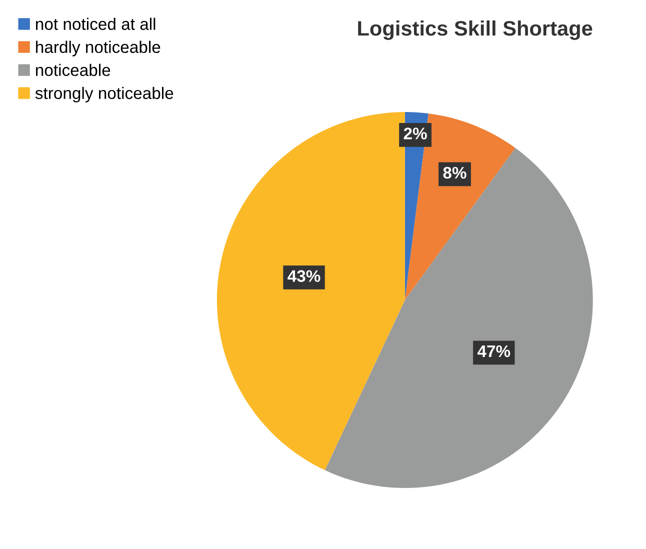 This screenshot has width=646, height=549. Describe the element at coordinates (73, 70) in the screenshot. I see `legend-label: noticeable` at that location.